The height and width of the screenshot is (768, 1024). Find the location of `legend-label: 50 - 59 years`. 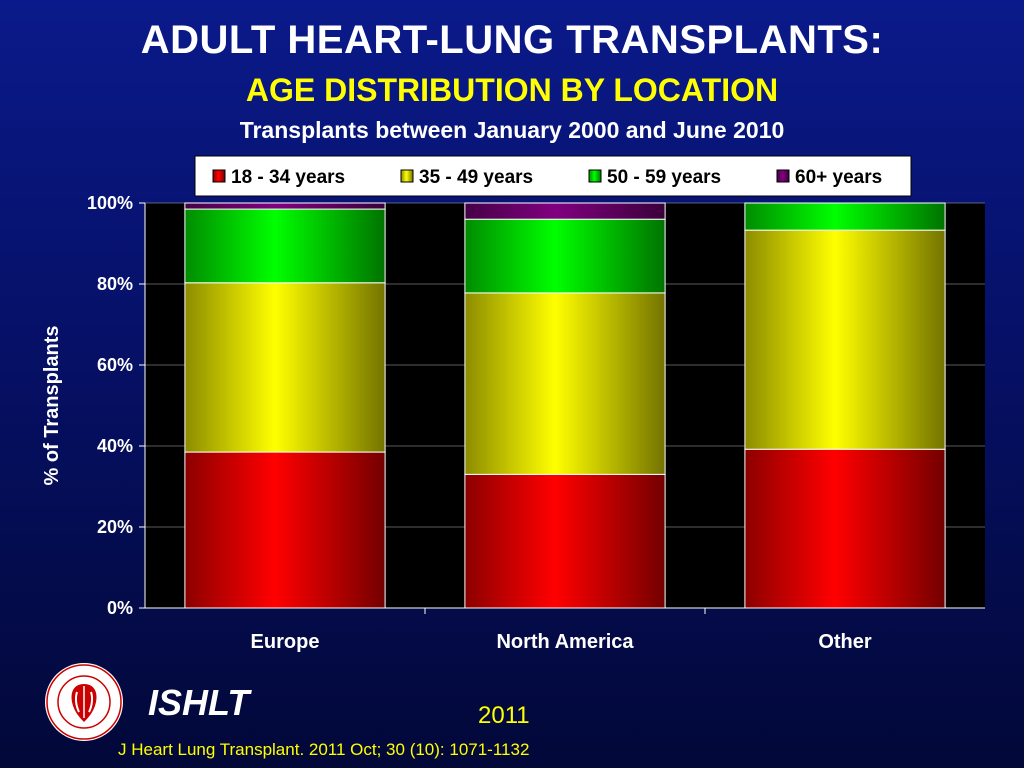

legend-label: 50 - 59 years is located at coordinates (664, 177).